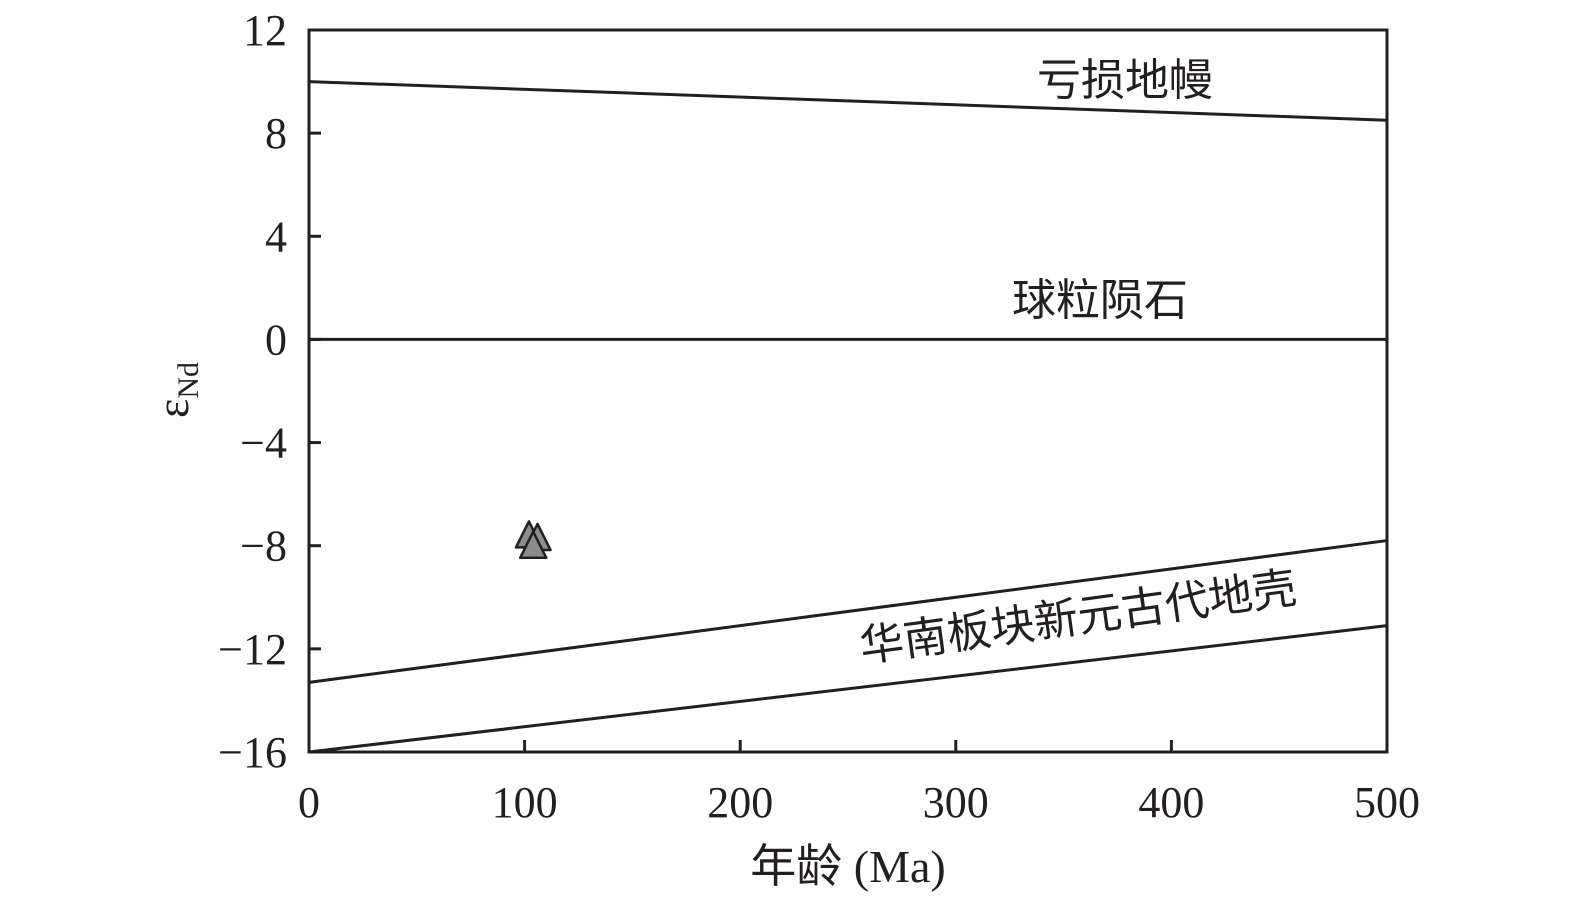 The image size is (1575, 904). What do you see at coordinates (276, 339) in the screenshot?
I see `y-tick-label: 0` at bounding box center [276, 339].